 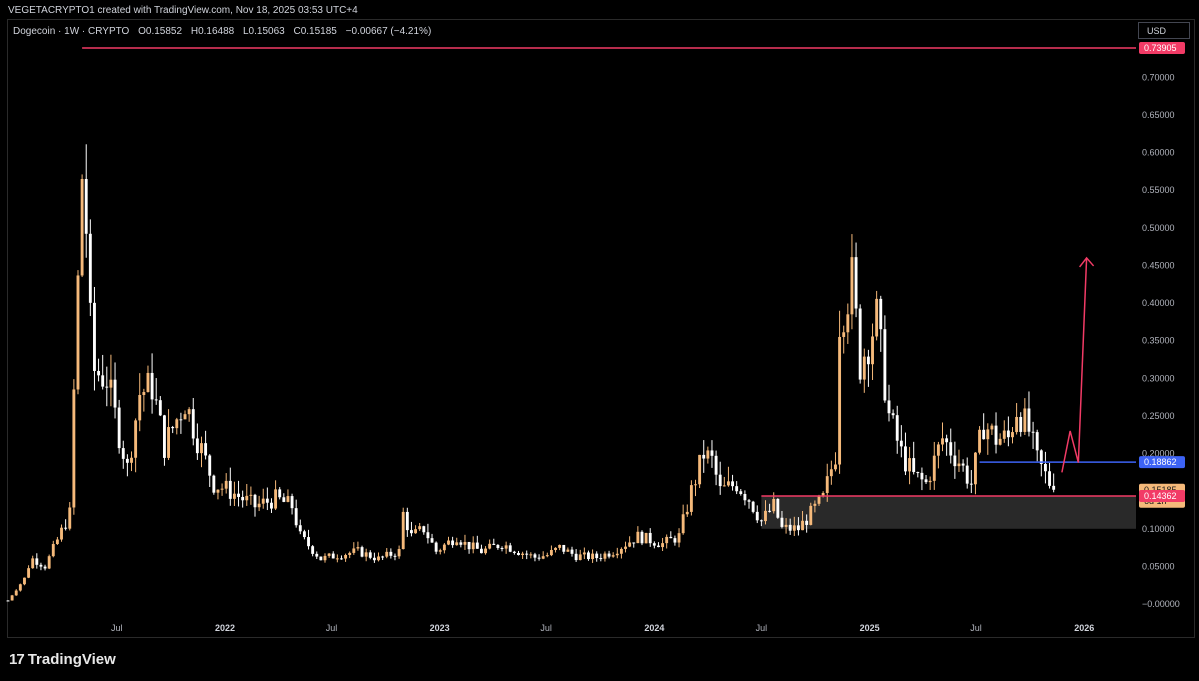 What do you see at coordinates (388, 31) in the screenshot?
I see `legend-change: −0.00667 (−4.21%)` at bounding box center [388, 31].